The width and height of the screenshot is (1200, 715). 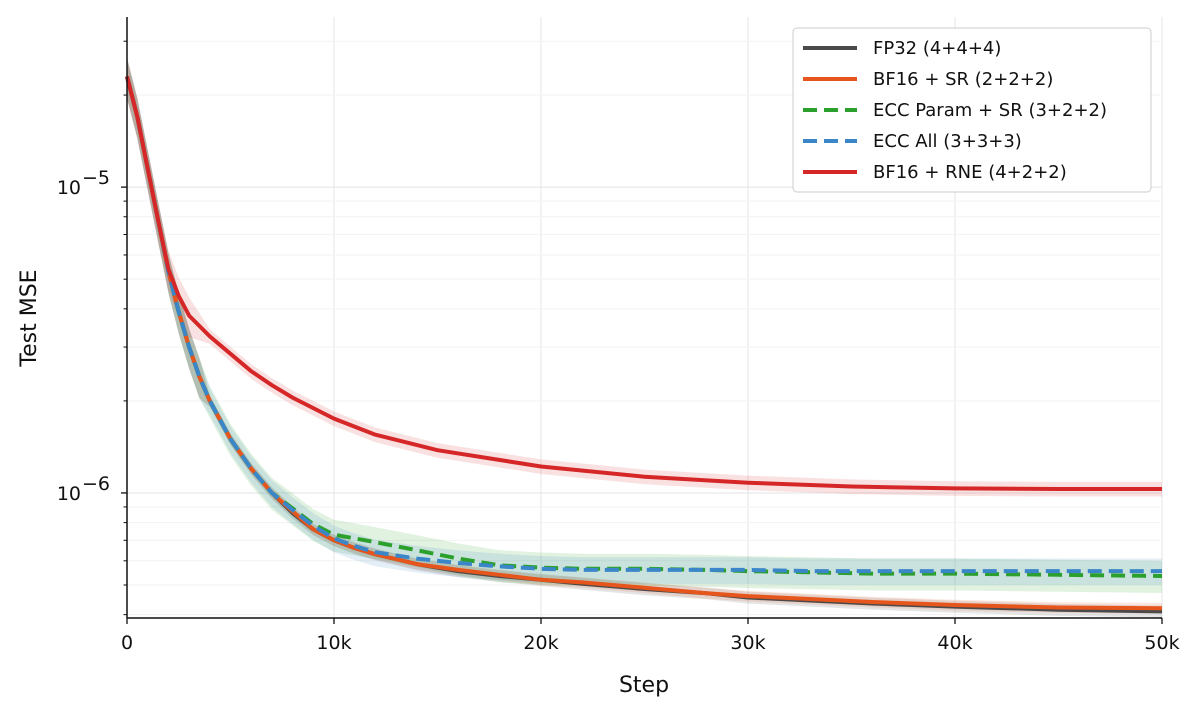 What do you see at coordinates (963, 79) in the screenshot?
I see `legend-label-2: BF16 + SR (2+2+2)` at bounding box center [963, 79].